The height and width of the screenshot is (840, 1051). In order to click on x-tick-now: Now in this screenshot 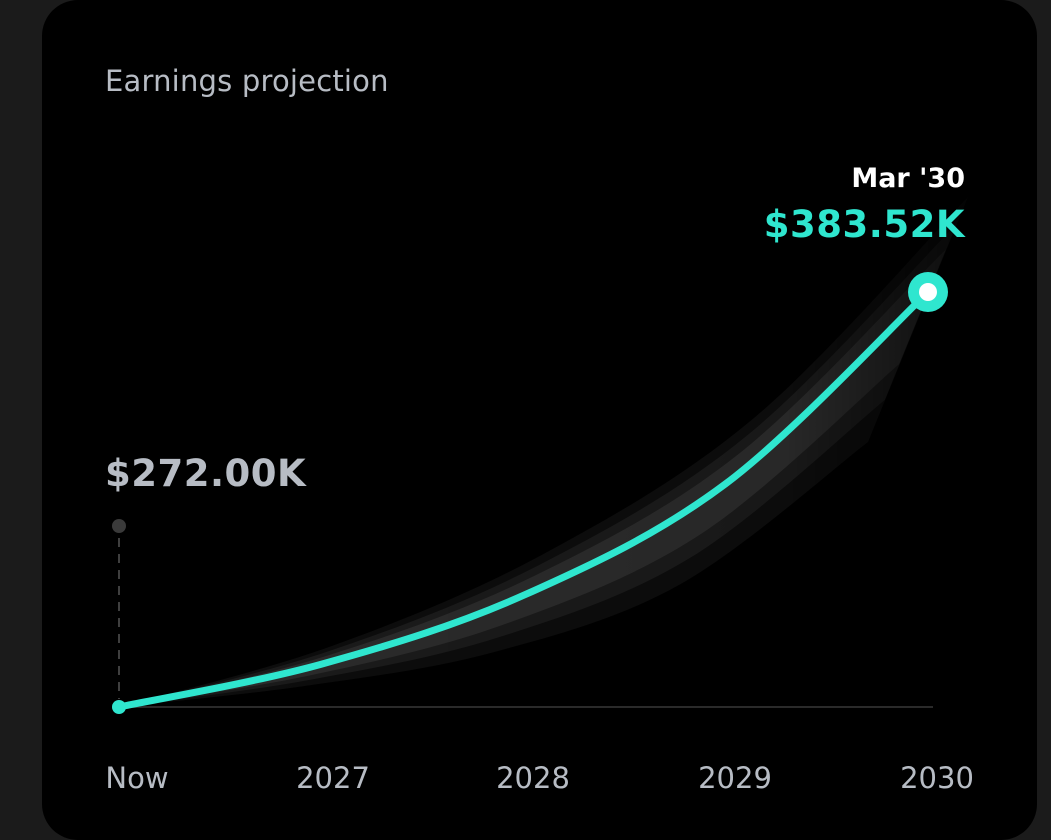, I will do `click(136, 778)`.